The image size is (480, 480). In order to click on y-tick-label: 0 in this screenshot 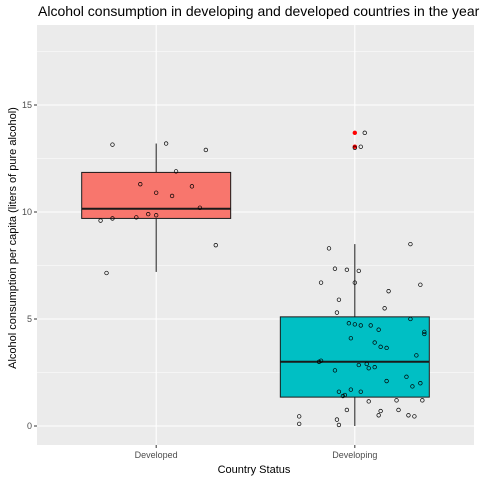, I will do `click(29, 426)`.